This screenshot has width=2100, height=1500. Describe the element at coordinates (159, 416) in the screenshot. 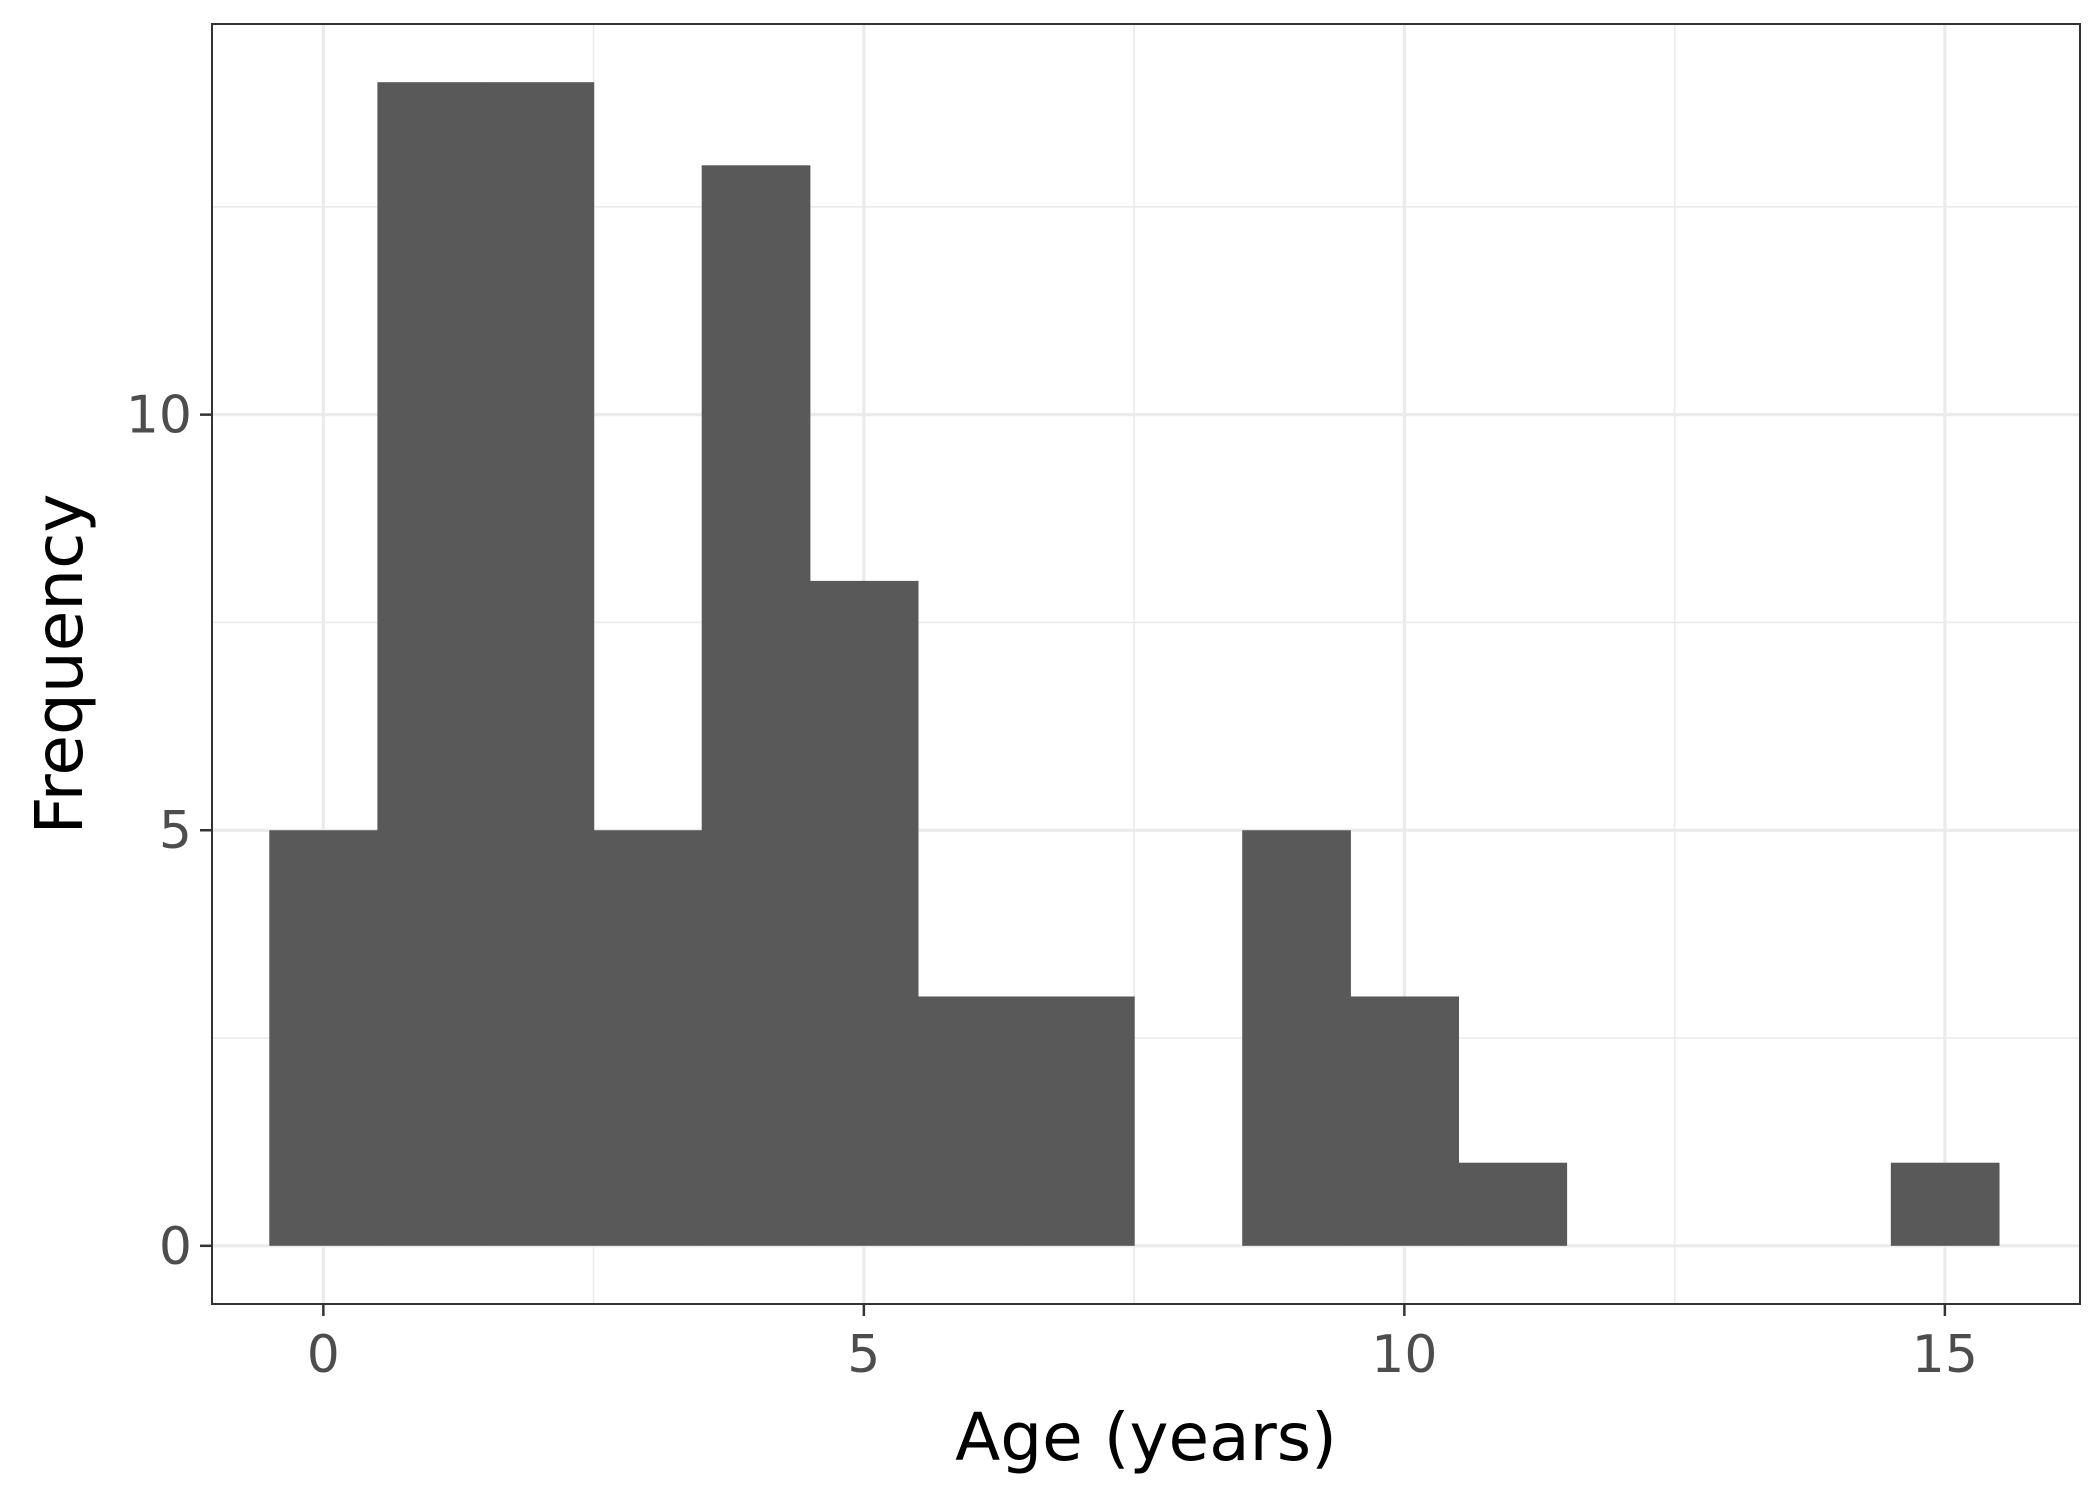

I see `y-tick-label: 10` at that location.